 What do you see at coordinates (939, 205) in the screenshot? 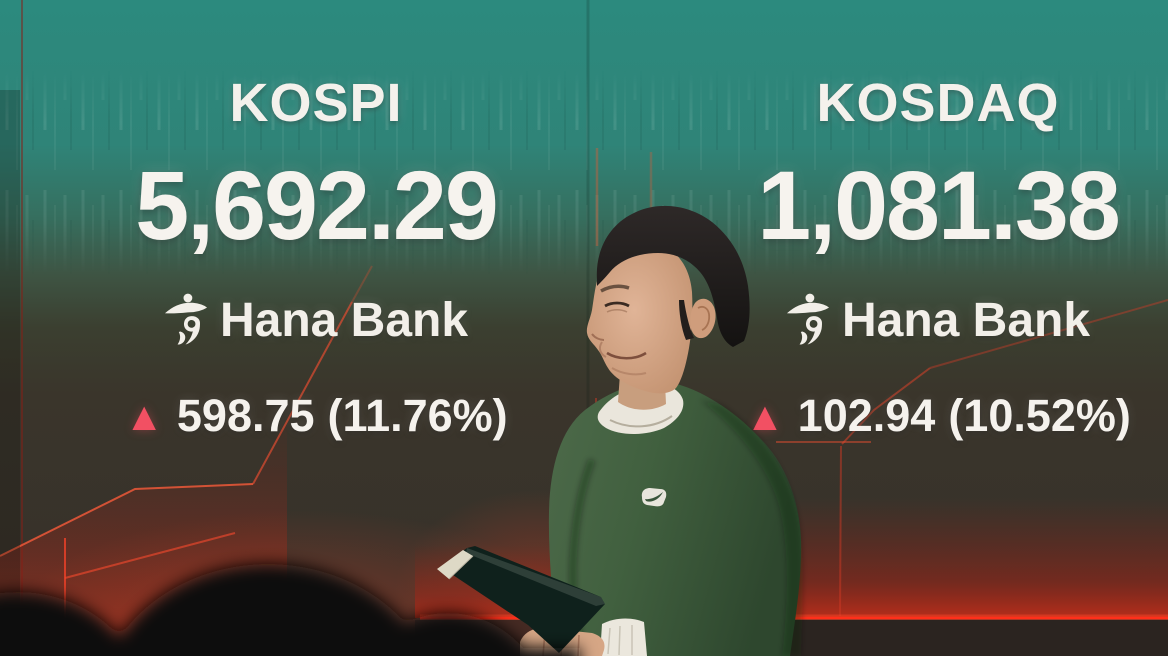
I see `index-value: 1,081.38` at bounding box center [939, 205].